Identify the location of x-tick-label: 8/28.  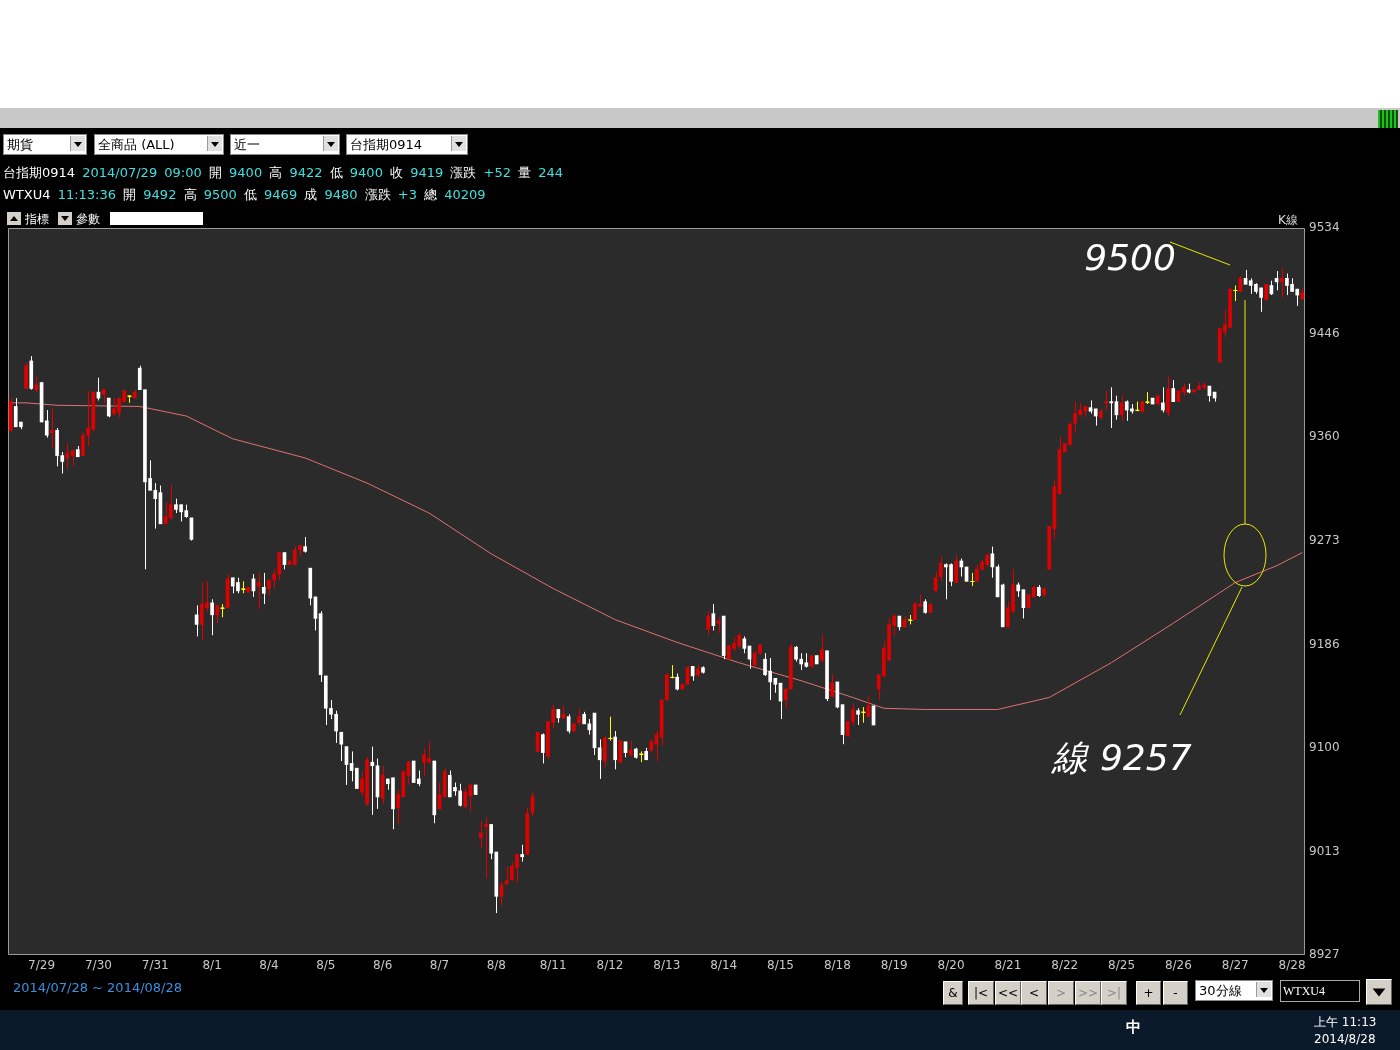
(1292, 965).